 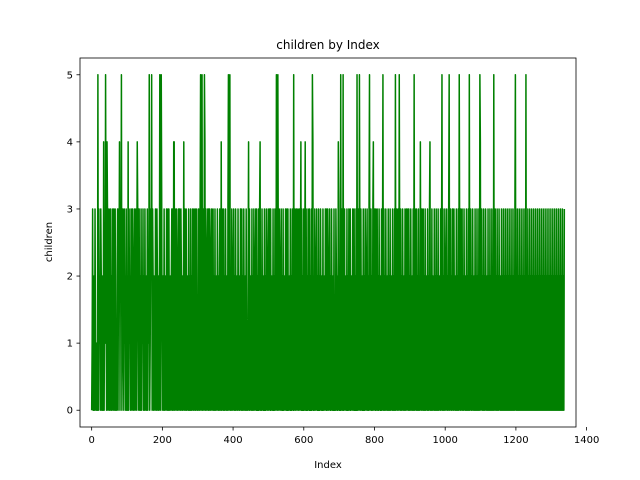 I want to click on chart-title: children by Index, so click(x=328, y=45).